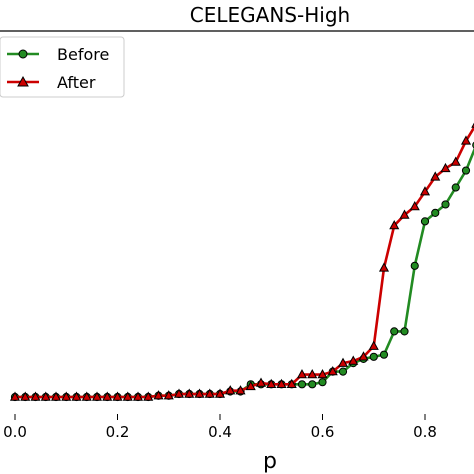 This screenshot has height=474, width=474. Describe the element at coordinates (270, 15) in the screenshot. I see `chart-title: CELEGANS-High` at that location.